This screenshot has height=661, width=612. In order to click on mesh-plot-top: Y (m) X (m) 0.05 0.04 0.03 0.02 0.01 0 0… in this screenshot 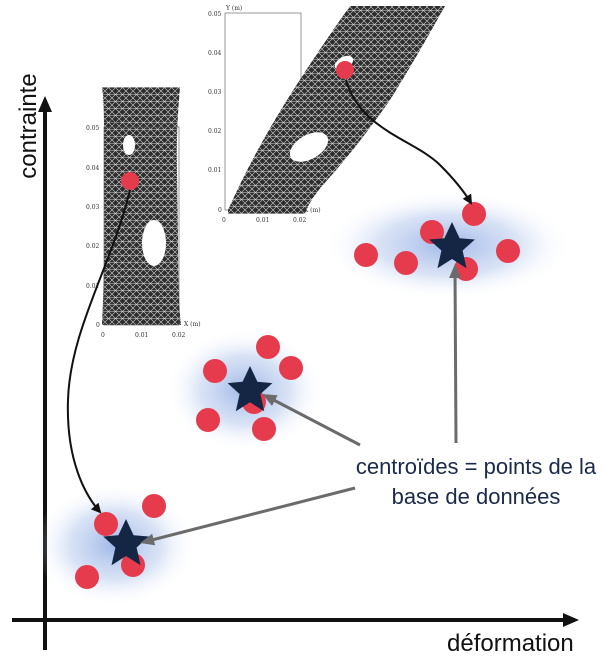, I will do `click(326, 114)`.